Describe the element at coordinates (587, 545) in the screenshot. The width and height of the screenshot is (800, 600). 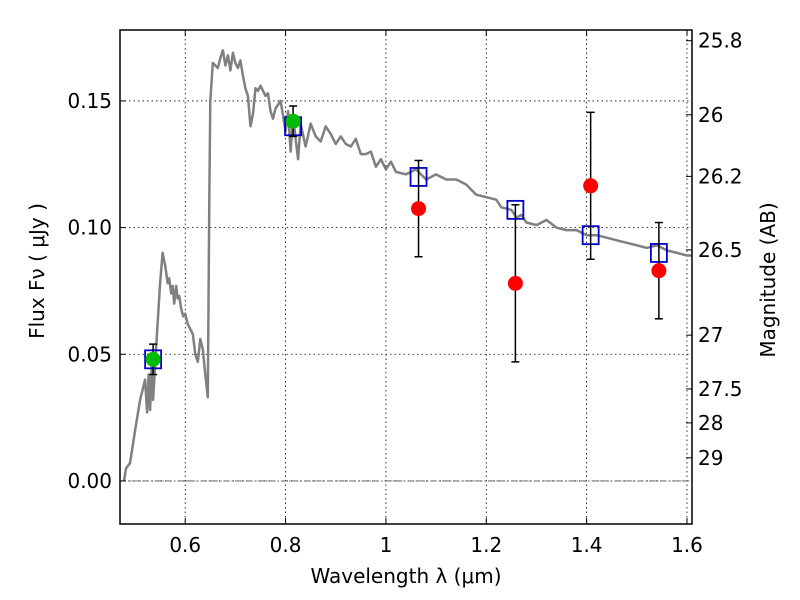
I see `x-tick-label: 1.4` at that location.